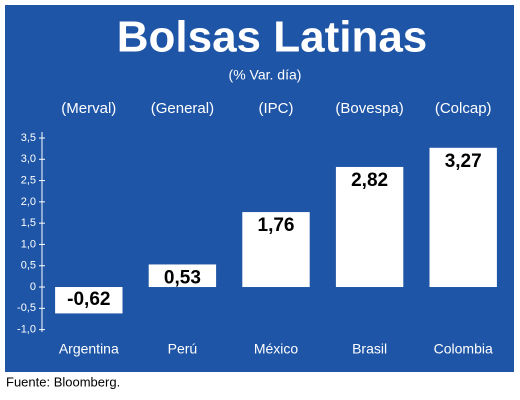  What do you see at coordinates (182, 108) in the screenshot?
I see `index-name: (General)` at bounding box center [182, 108].